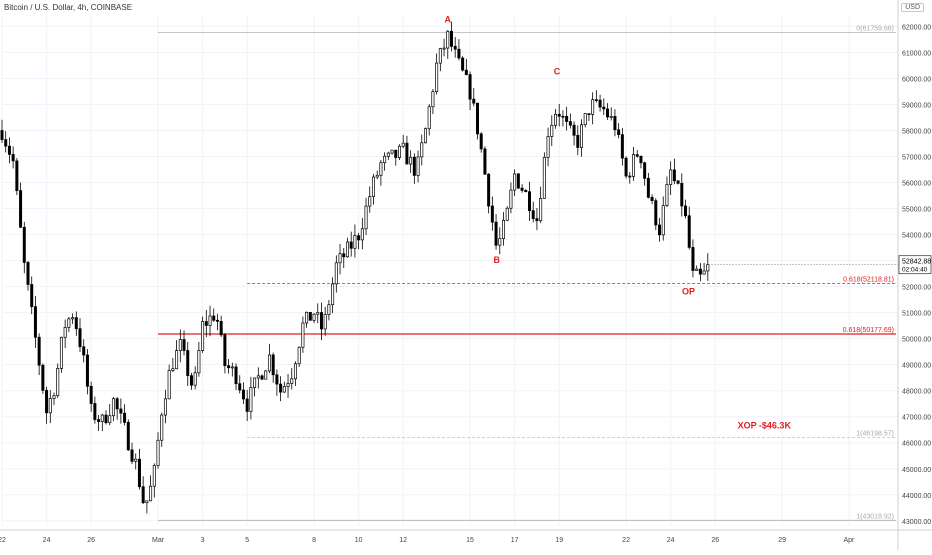  I want to click on y-tick-label: 57000.00, so click(916, 158).